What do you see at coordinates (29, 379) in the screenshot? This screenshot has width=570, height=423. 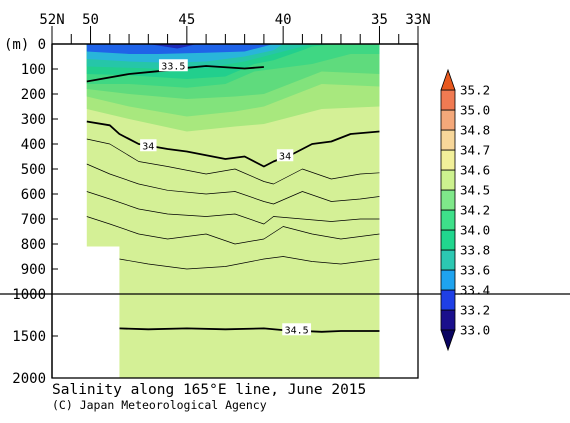 I see `y-tick-label: 2000` at bounding box center [29, 379].